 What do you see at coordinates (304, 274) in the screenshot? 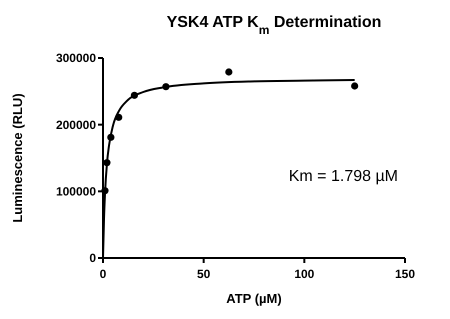
I see `x-tick-label: 100` at bounding box center [304, 274].